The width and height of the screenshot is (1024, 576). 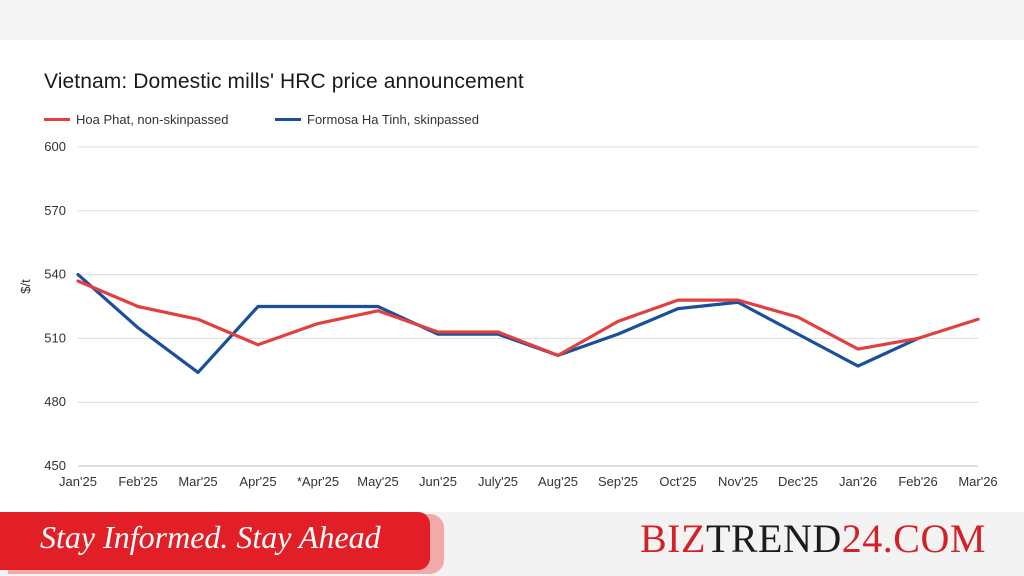 I want to click on x-tick-label: Jan'25, so click(x=78, y=481).